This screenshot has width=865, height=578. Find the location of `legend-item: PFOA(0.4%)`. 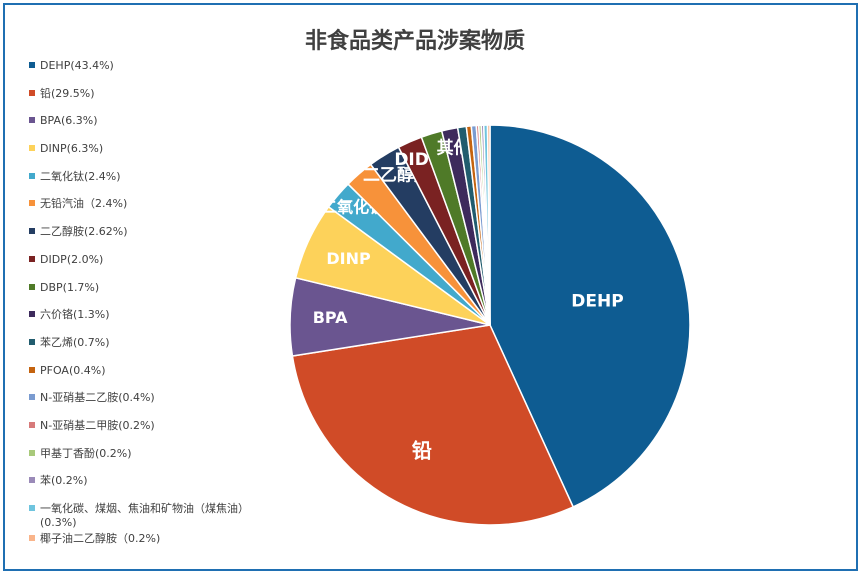

legend-item: PFOA(0.4%) is located at coordinates (154, 378).